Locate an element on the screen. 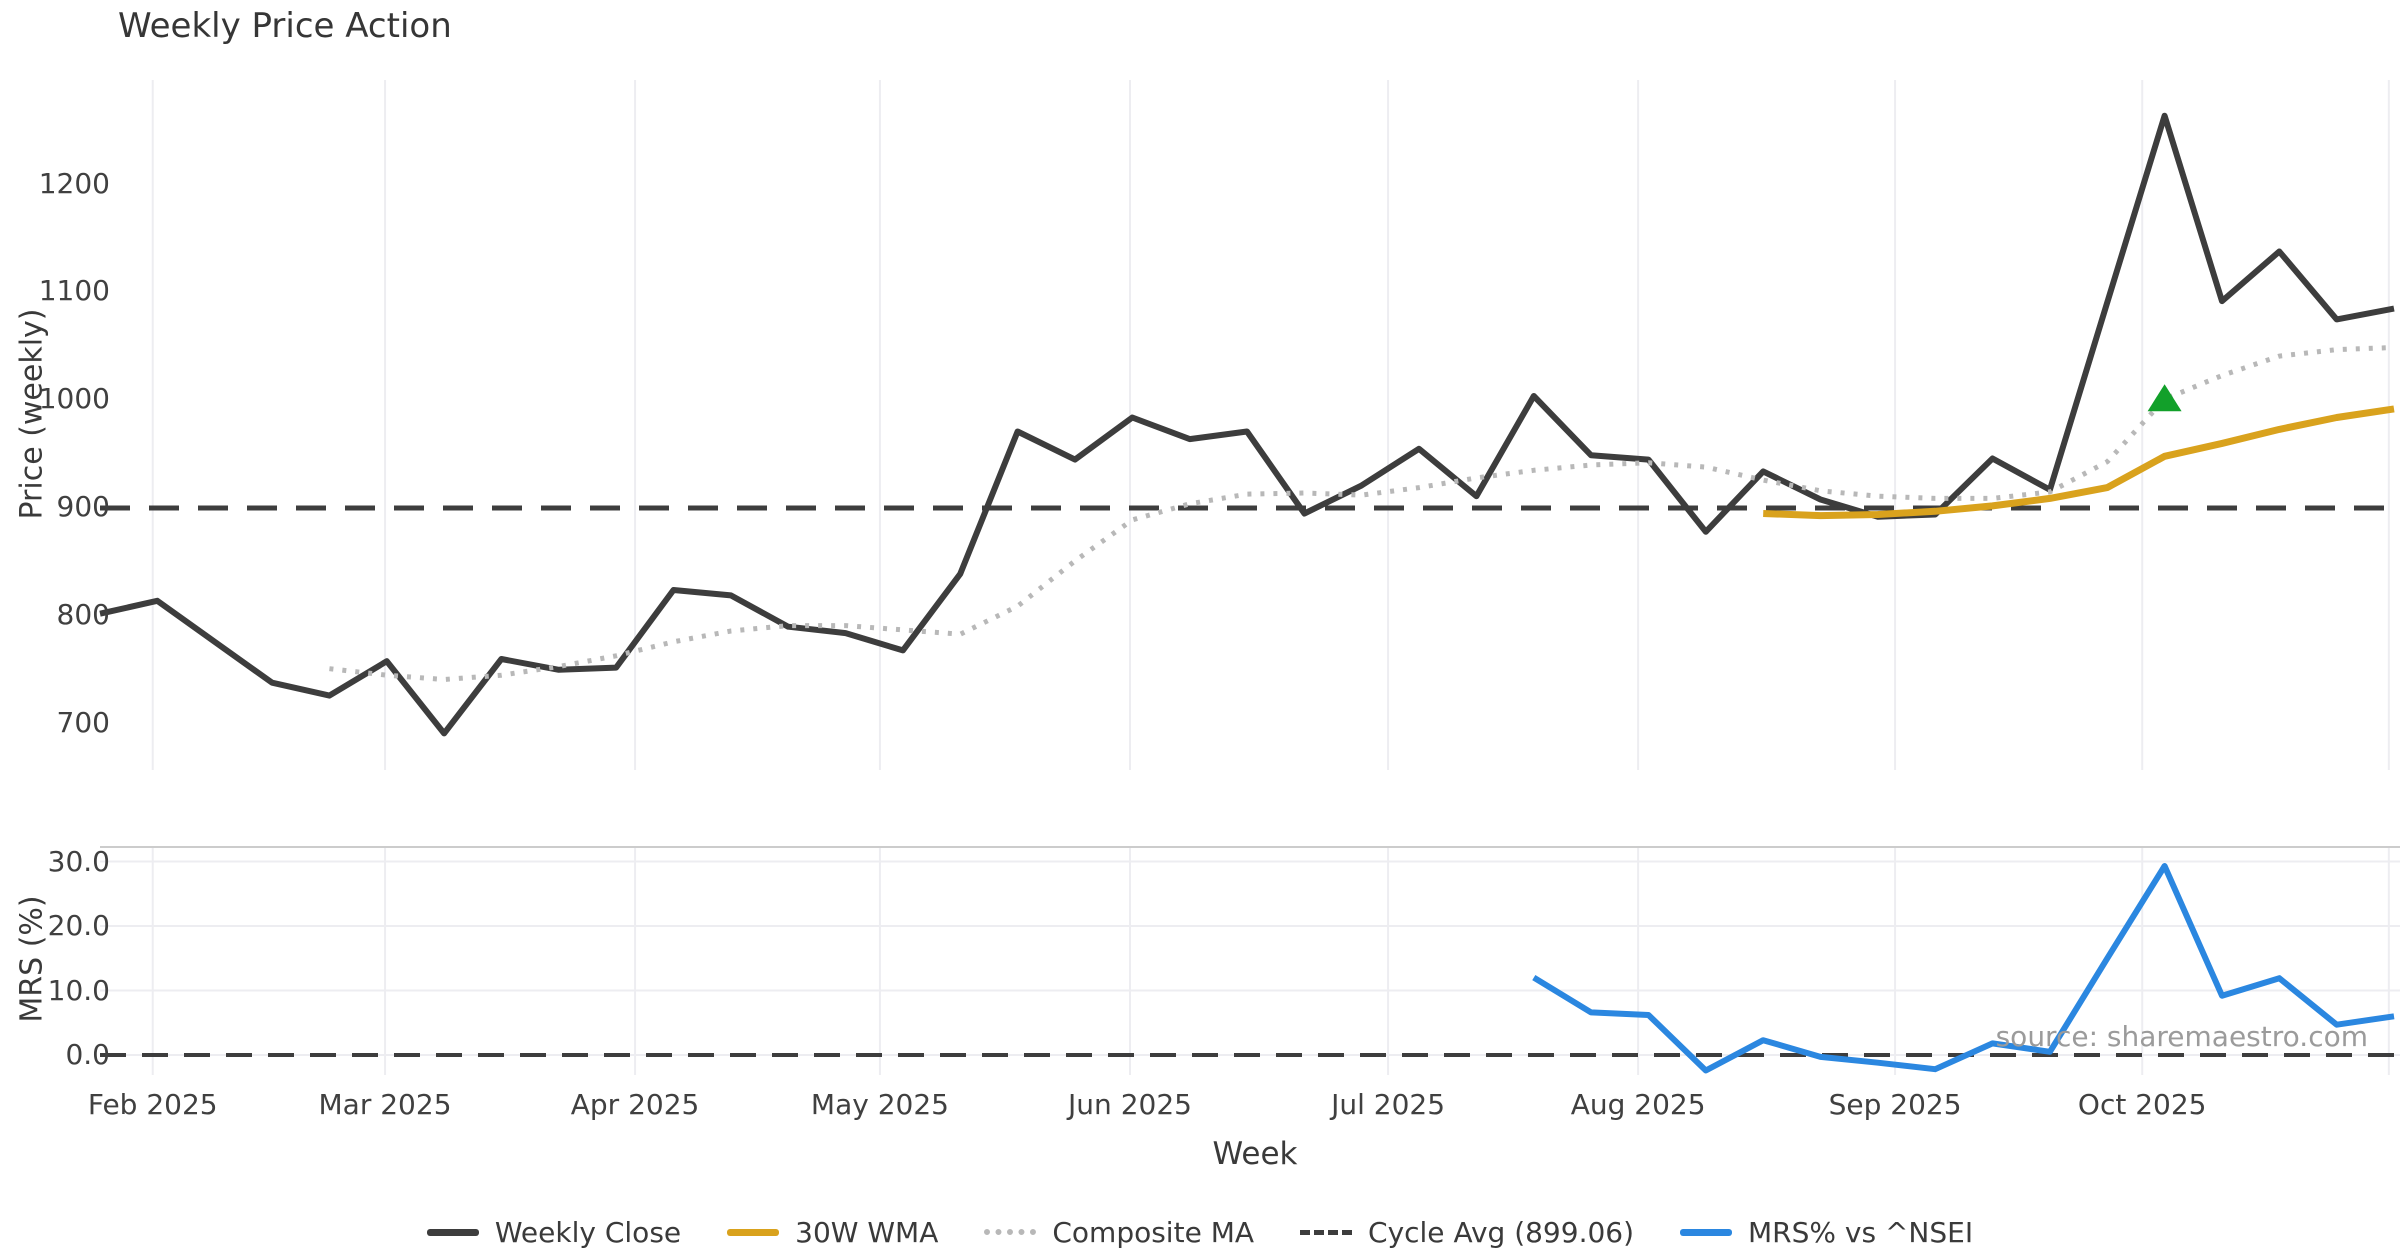 This screenshot has width=2400, height=1260. legend-label: MRS% vs ^NSEI is located at coordinates (1861, 1232).